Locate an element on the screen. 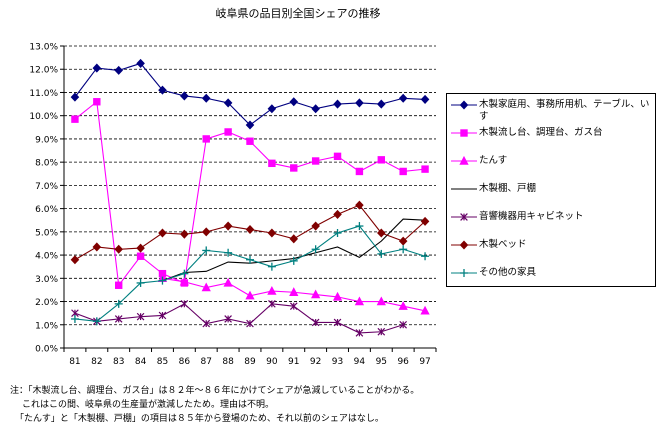 This screenshot has width=660, height=429. x-tick-label: 93 is located at coordinates (337, 362).